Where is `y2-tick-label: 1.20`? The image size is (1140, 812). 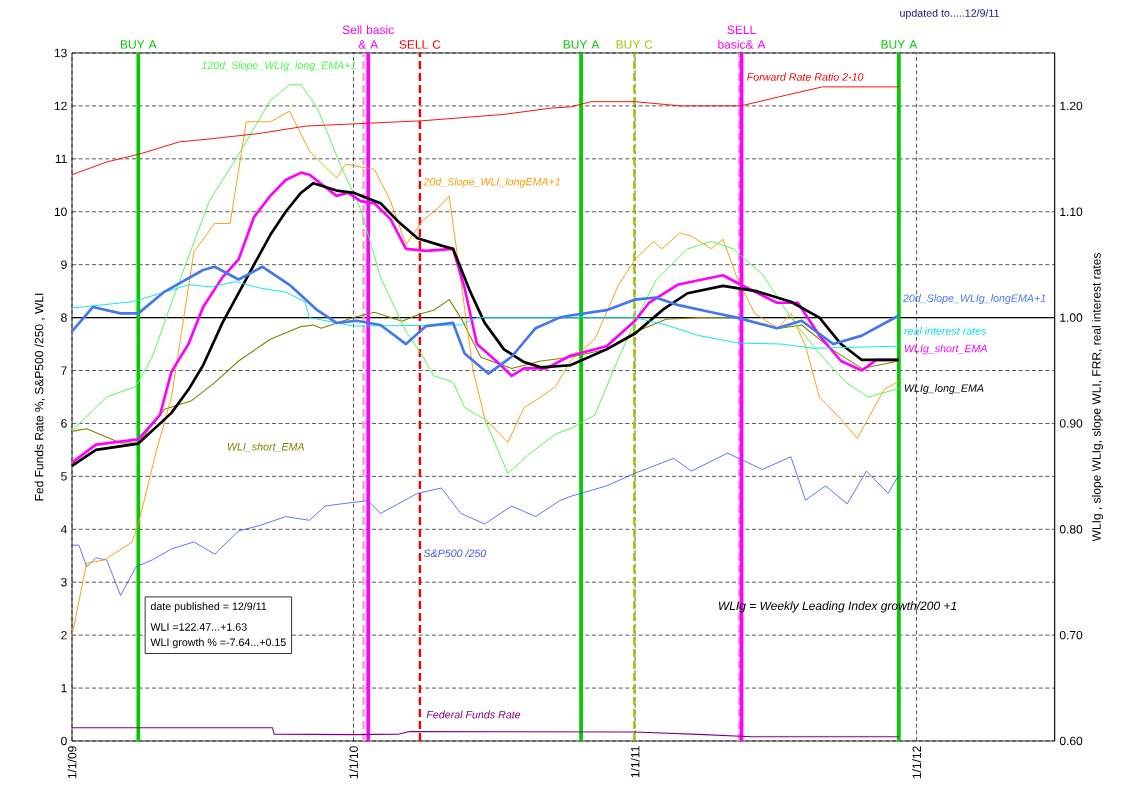 y2-tick-label: 1.20 is located at coordinates (1071, 106).